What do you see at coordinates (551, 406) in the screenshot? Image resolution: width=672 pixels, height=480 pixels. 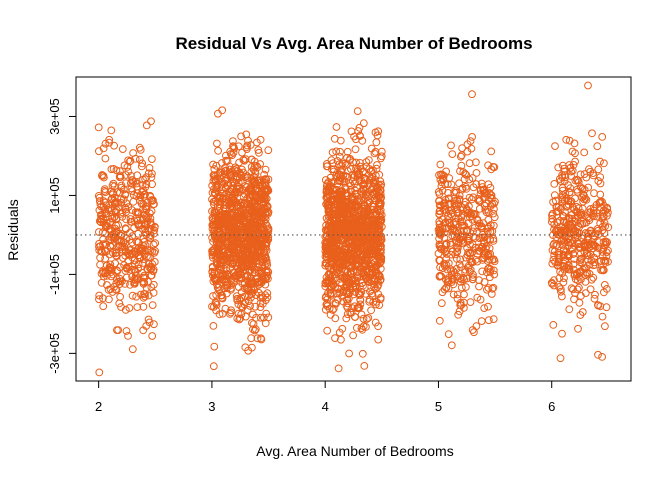 I see `x-tick-label: 6` at bounding box center [551, 406].